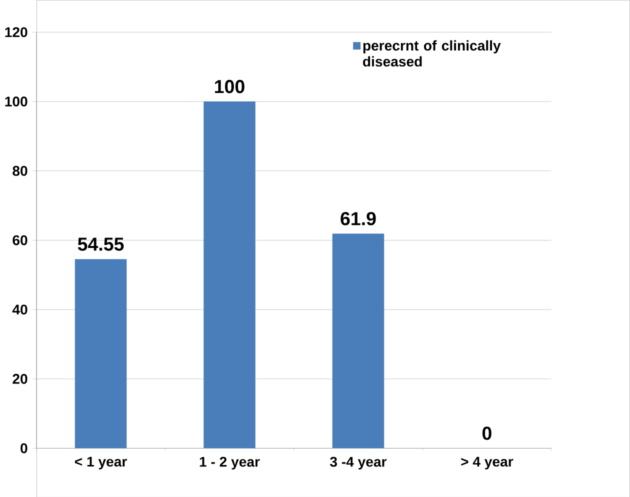  Describe the element at coordinates (358, 463) in the screenshot. I see `x-tick-label: 3 -4 year` at that location.